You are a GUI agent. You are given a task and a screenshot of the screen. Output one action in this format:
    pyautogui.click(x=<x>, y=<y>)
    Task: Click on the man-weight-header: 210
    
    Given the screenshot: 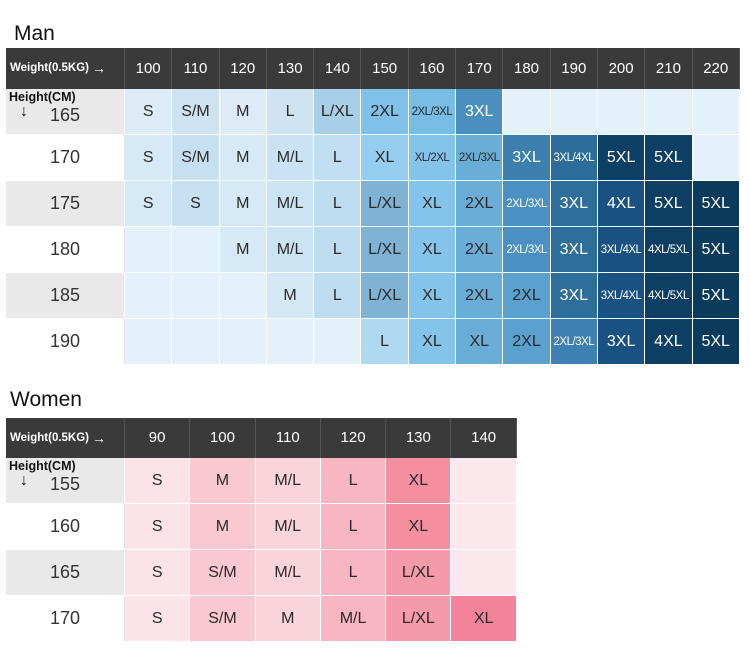 What is the action you would take?
    pyautogui.click(x=669, y=68)
    